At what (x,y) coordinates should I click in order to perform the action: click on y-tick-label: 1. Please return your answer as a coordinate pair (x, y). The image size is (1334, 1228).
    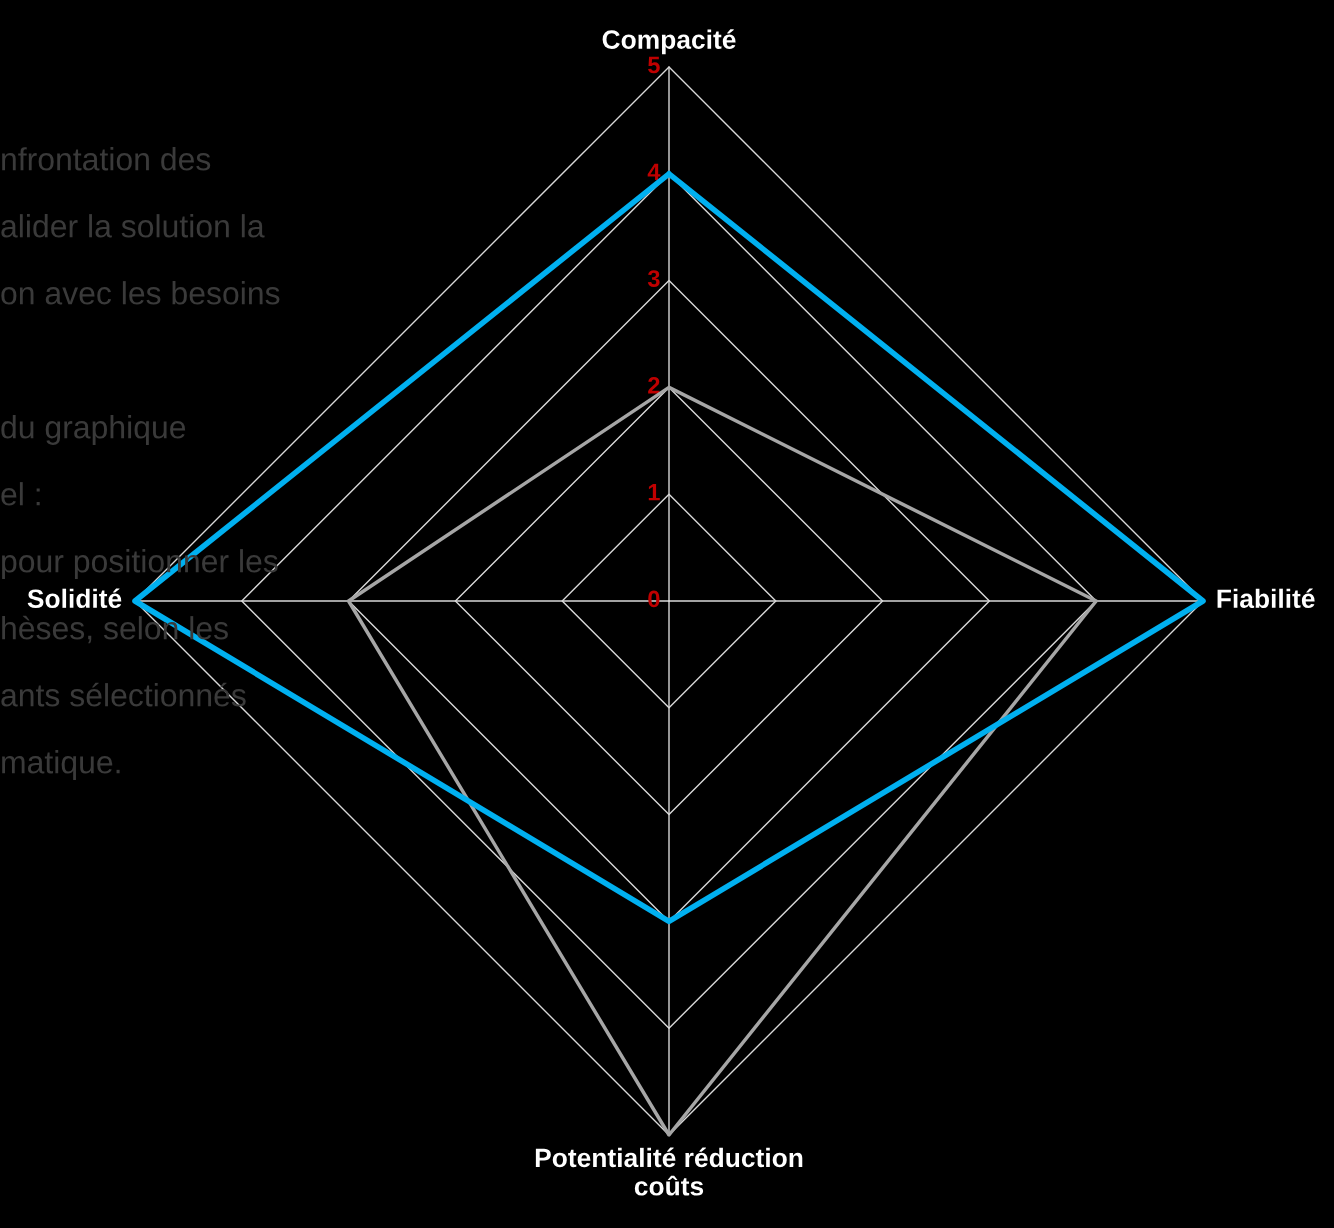
    Looking at the image, I should click on (654, 492).